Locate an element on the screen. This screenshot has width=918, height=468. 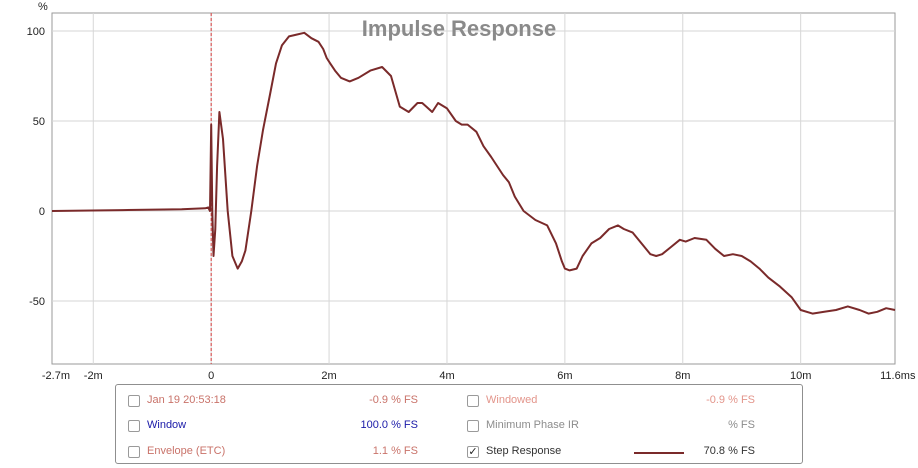
y-tick-label: 0 is located at coordinates (42, 212).